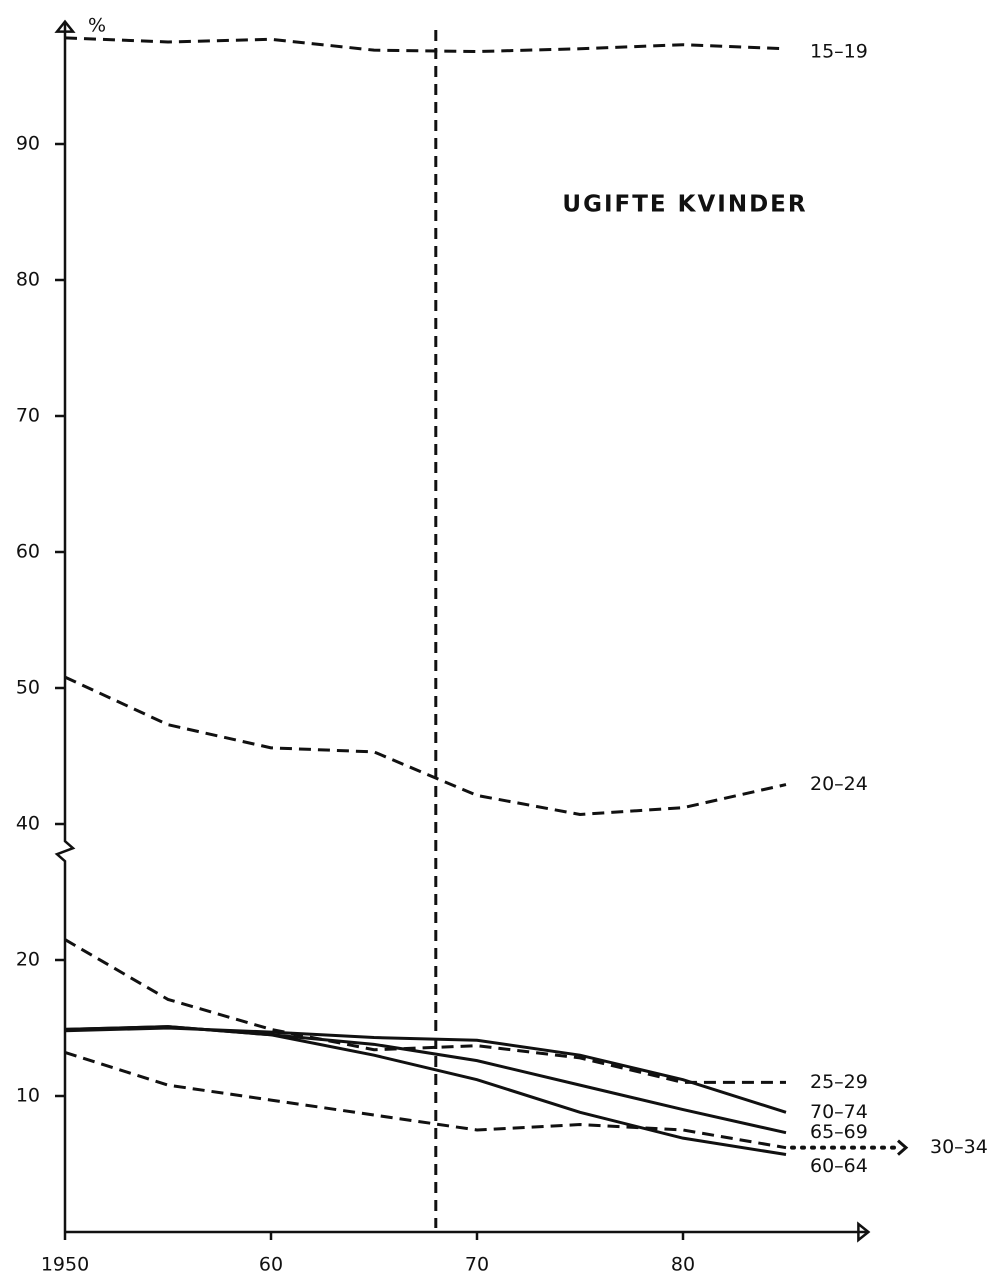  I want to click on y-axis-label: %, so click(97, 26).